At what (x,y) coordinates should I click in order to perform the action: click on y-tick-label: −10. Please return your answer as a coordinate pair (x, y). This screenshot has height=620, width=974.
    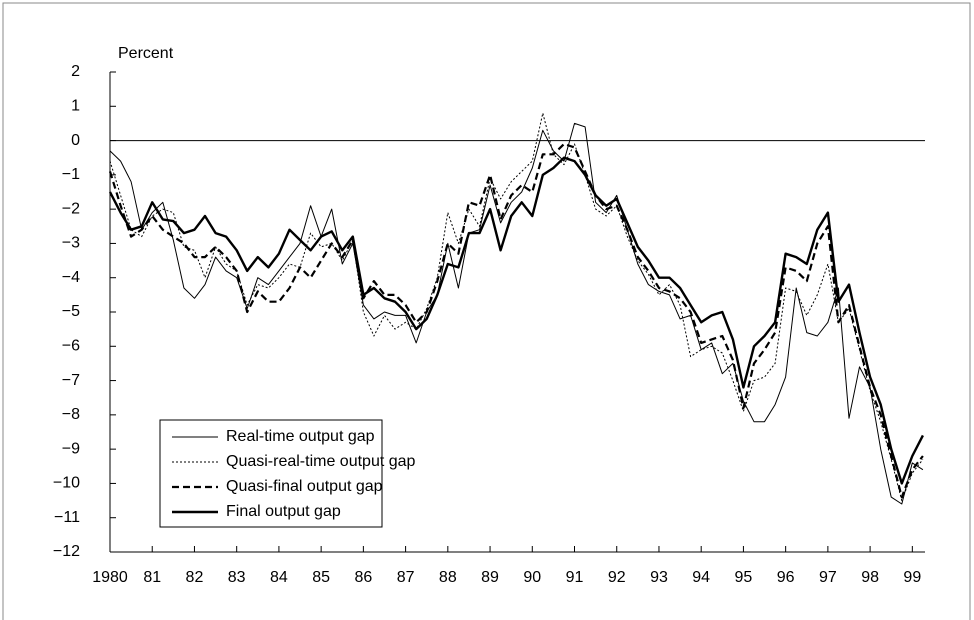
    Looking at the image, I should click on (66, 483).